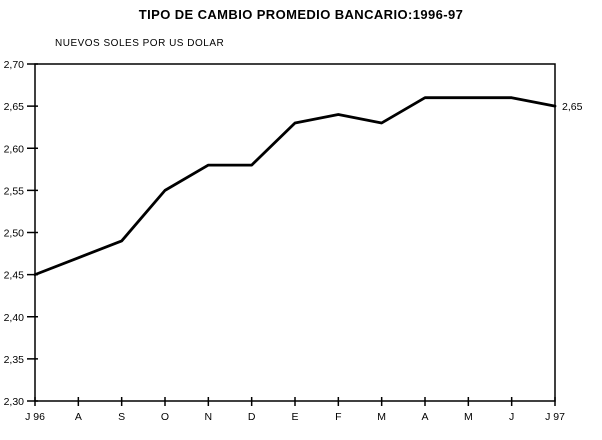 This screenshot has width=602, height=440. What do you see at coordinates (14, 149) in the screenshot?
I see `y-tick-label: 2,60` at bounding box center [14, 149].